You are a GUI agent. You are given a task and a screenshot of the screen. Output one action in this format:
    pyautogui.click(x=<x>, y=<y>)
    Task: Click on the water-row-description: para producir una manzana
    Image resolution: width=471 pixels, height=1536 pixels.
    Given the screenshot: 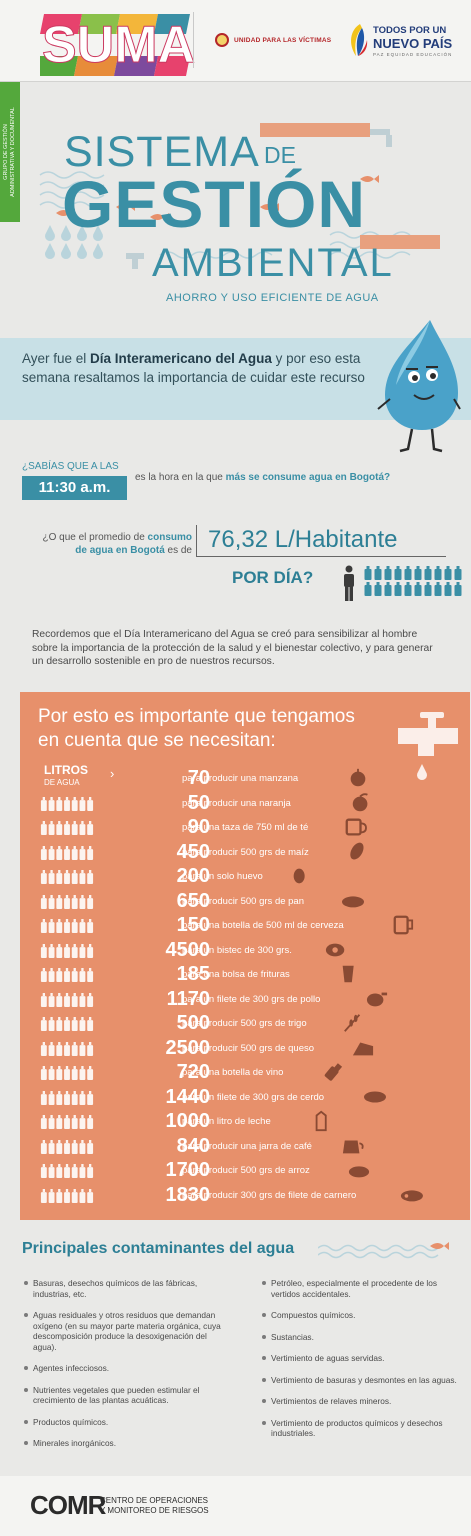 What is the action you would take?
    pyautogui.click(x=240, y=778)
    